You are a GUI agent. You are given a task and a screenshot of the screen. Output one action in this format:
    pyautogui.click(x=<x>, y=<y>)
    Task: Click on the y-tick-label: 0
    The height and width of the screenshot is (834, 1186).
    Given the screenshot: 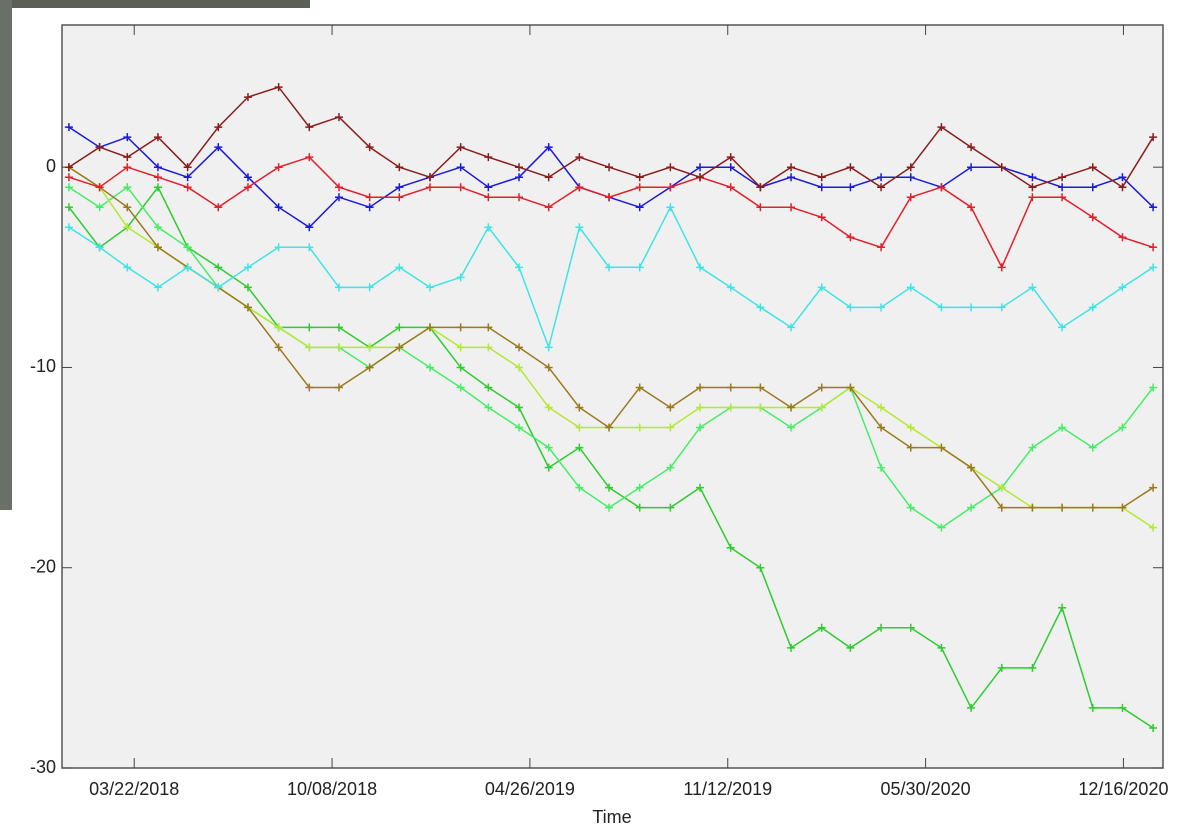 What is the action you would take?
    pyautogui.click(x=51, y=166)
    